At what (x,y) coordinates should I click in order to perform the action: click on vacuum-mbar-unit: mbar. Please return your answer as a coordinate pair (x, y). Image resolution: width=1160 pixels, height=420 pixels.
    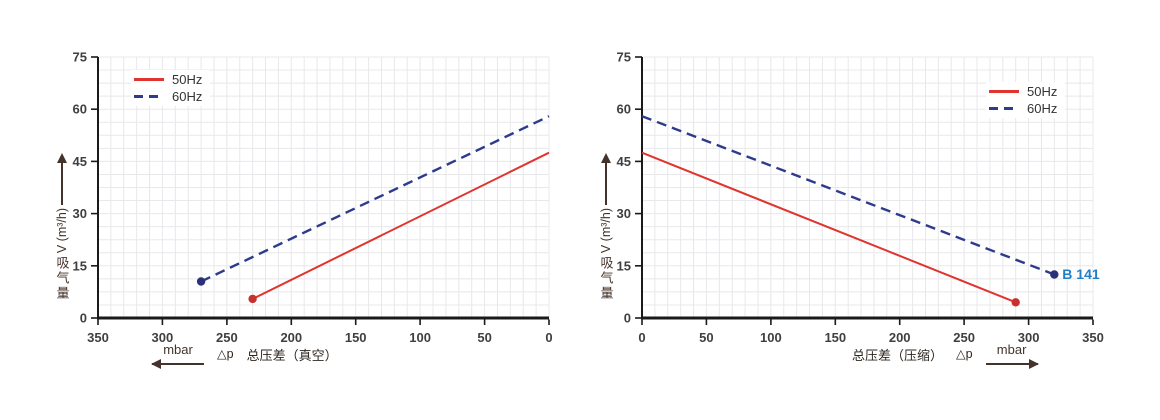
    Looking at the image, I should click on (177, 356).